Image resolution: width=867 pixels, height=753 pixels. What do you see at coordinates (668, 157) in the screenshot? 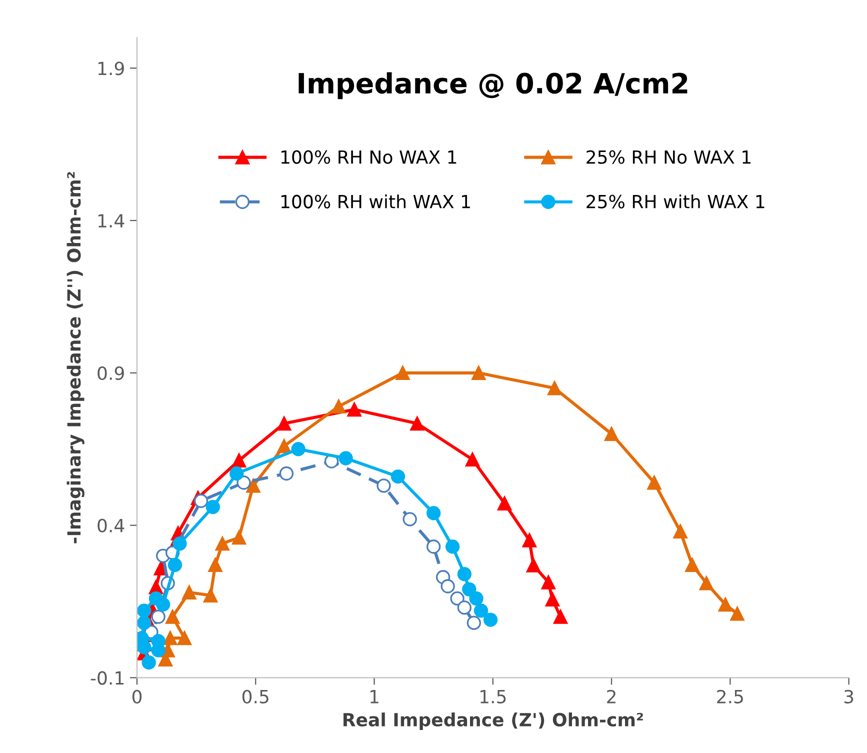
I see `legend-label: 25% RH No WAX 1` at bounding box center [668, 157].